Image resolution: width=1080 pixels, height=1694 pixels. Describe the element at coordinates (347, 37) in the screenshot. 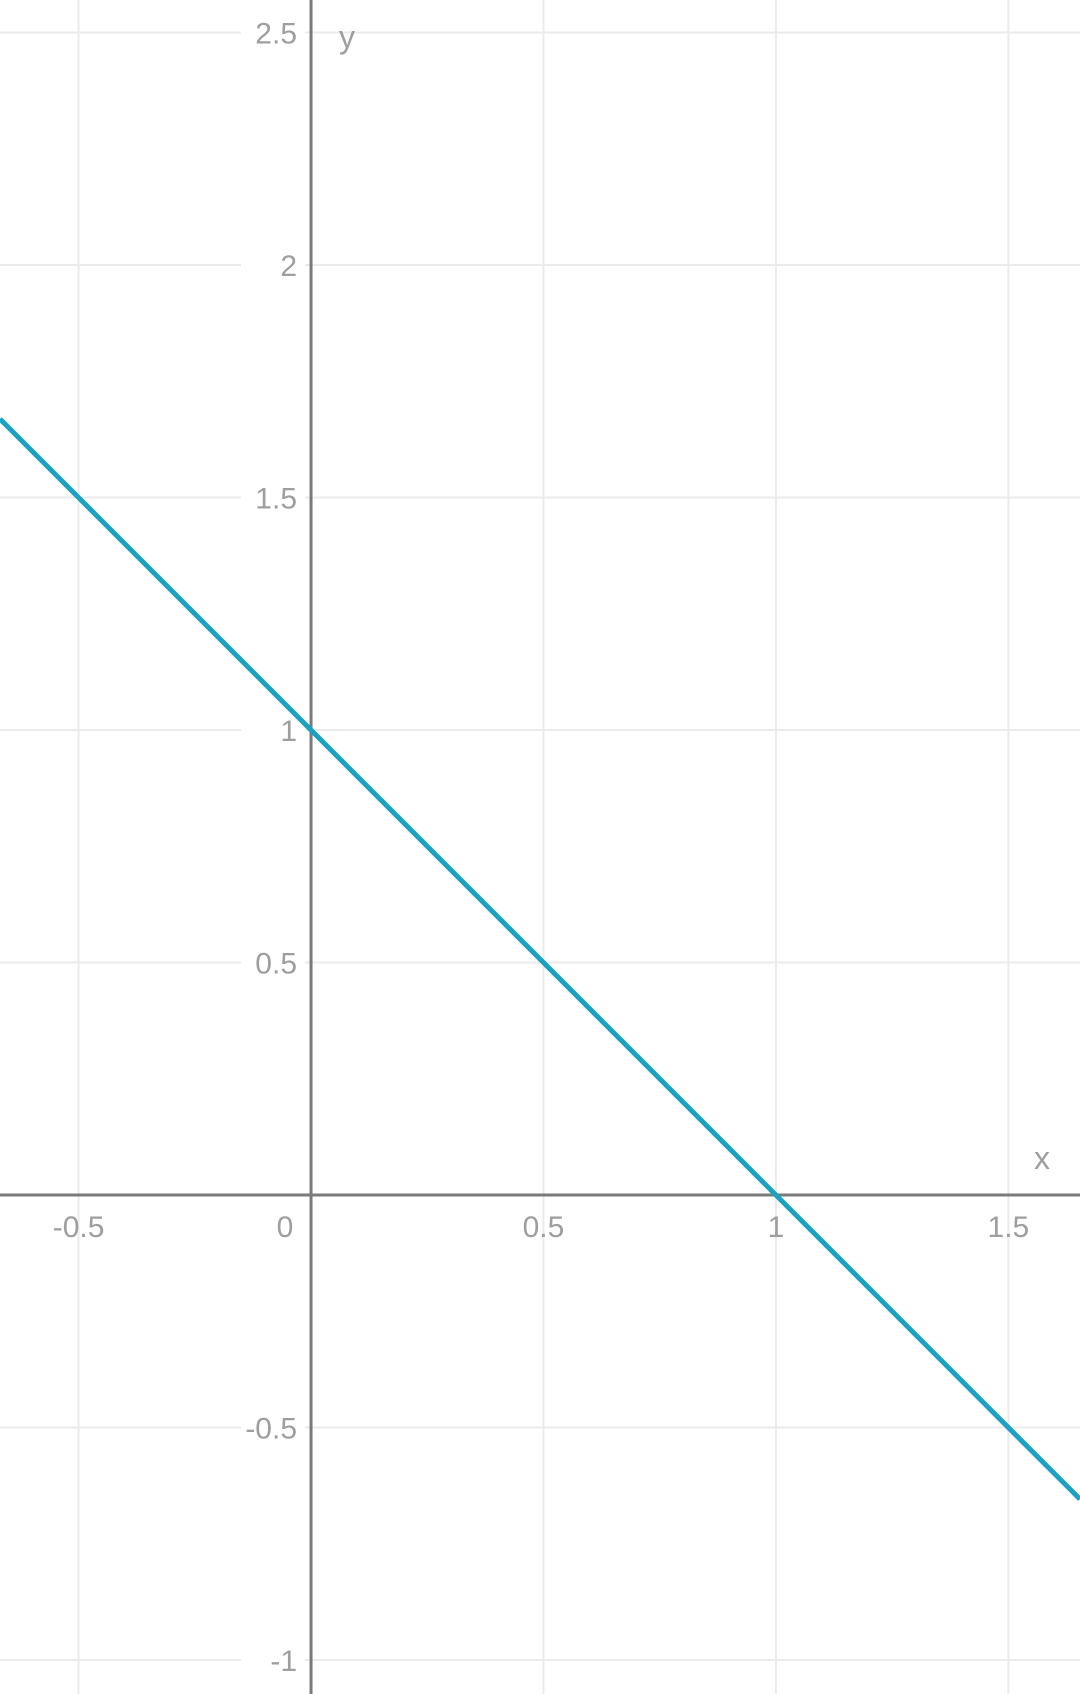

I see `y-axis-label: y` at that location.